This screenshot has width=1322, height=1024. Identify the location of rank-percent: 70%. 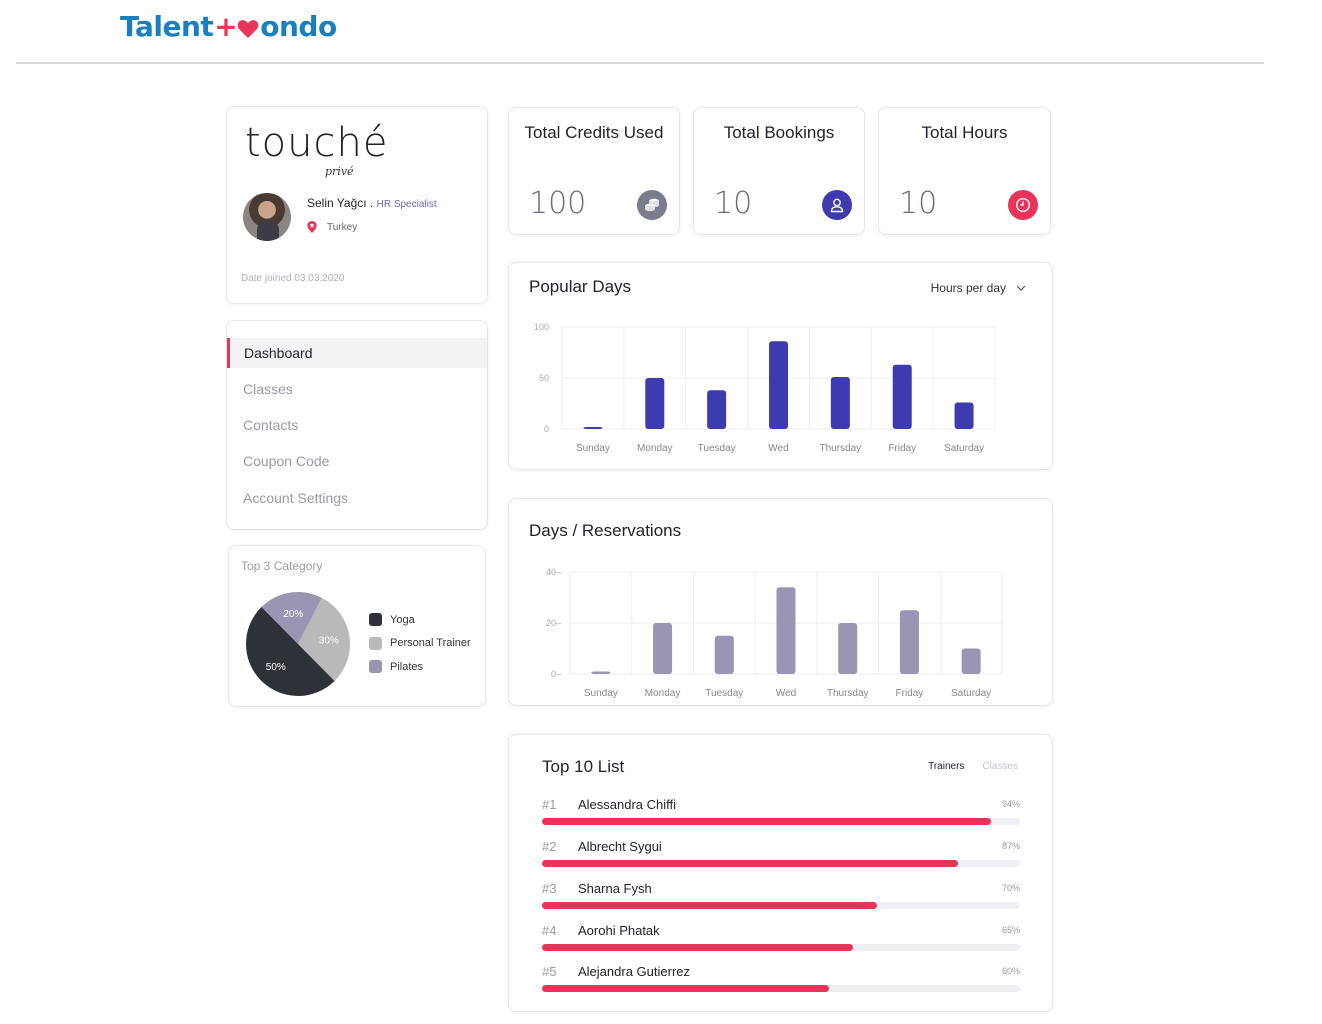
(1010, 888).